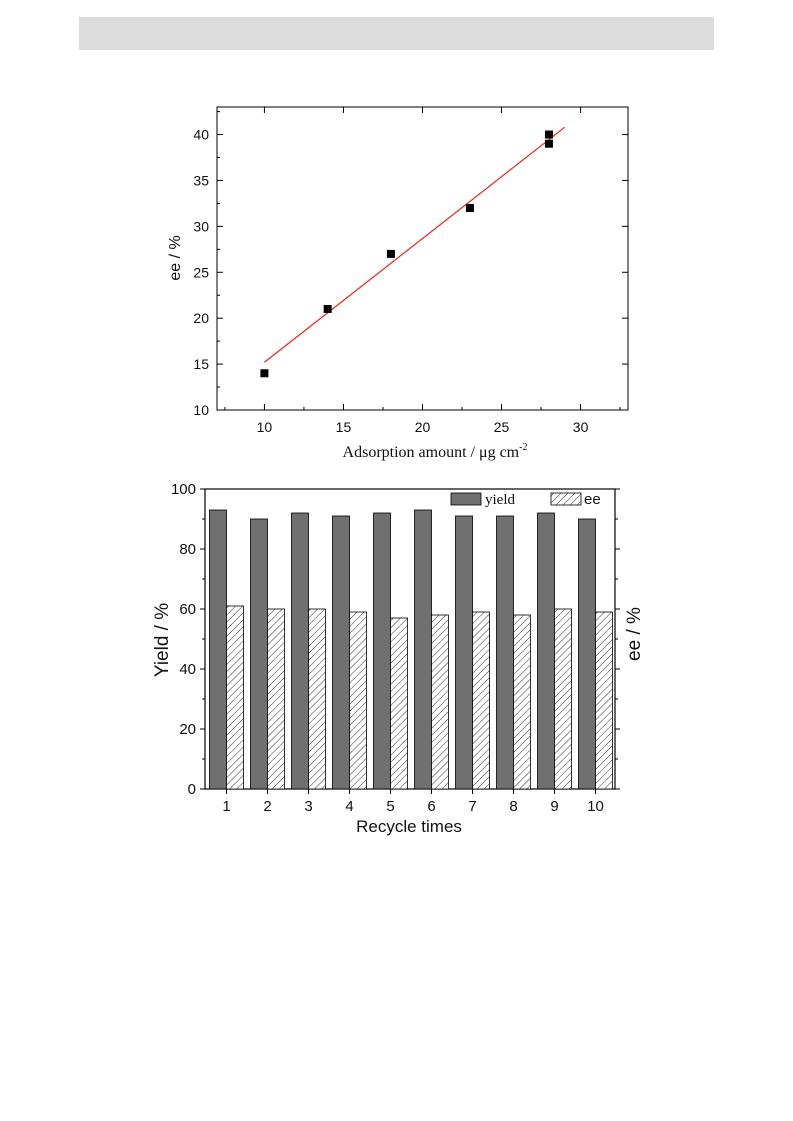 This screenshot has height=1121, width=793. Describe the element at coordinates (390, 806) in the screenshot. I see `x-tick-label: 5` at that location.